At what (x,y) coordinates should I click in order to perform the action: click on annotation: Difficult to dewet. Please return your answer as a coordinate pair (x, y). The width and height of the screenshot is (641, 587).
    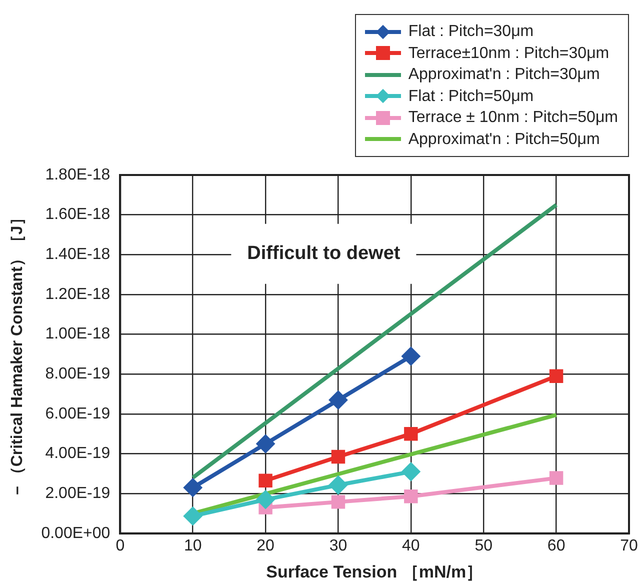
    Looking at the image, I should click on (324, 253).